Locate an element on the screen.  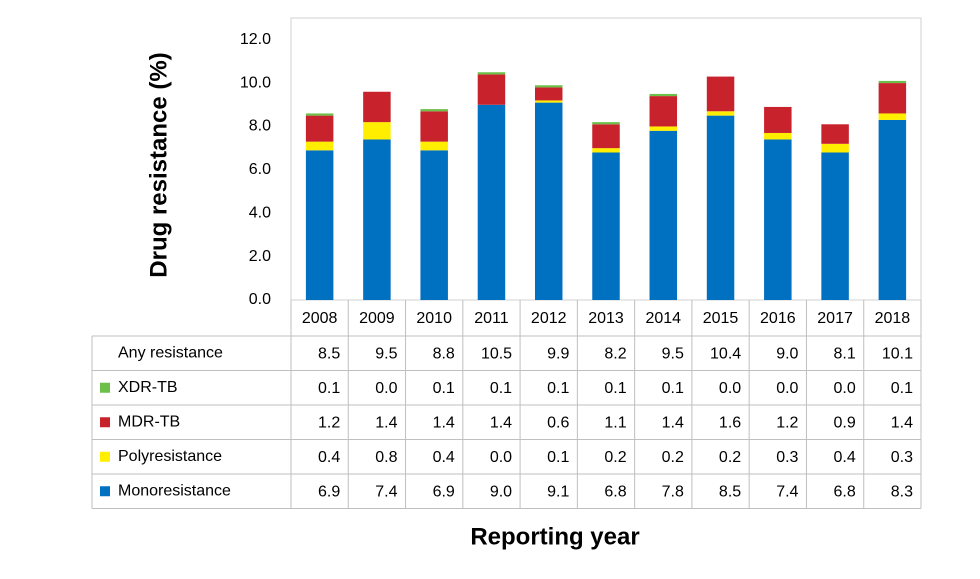
x-tick-label: 2015 is located at coordinates (721, 318).